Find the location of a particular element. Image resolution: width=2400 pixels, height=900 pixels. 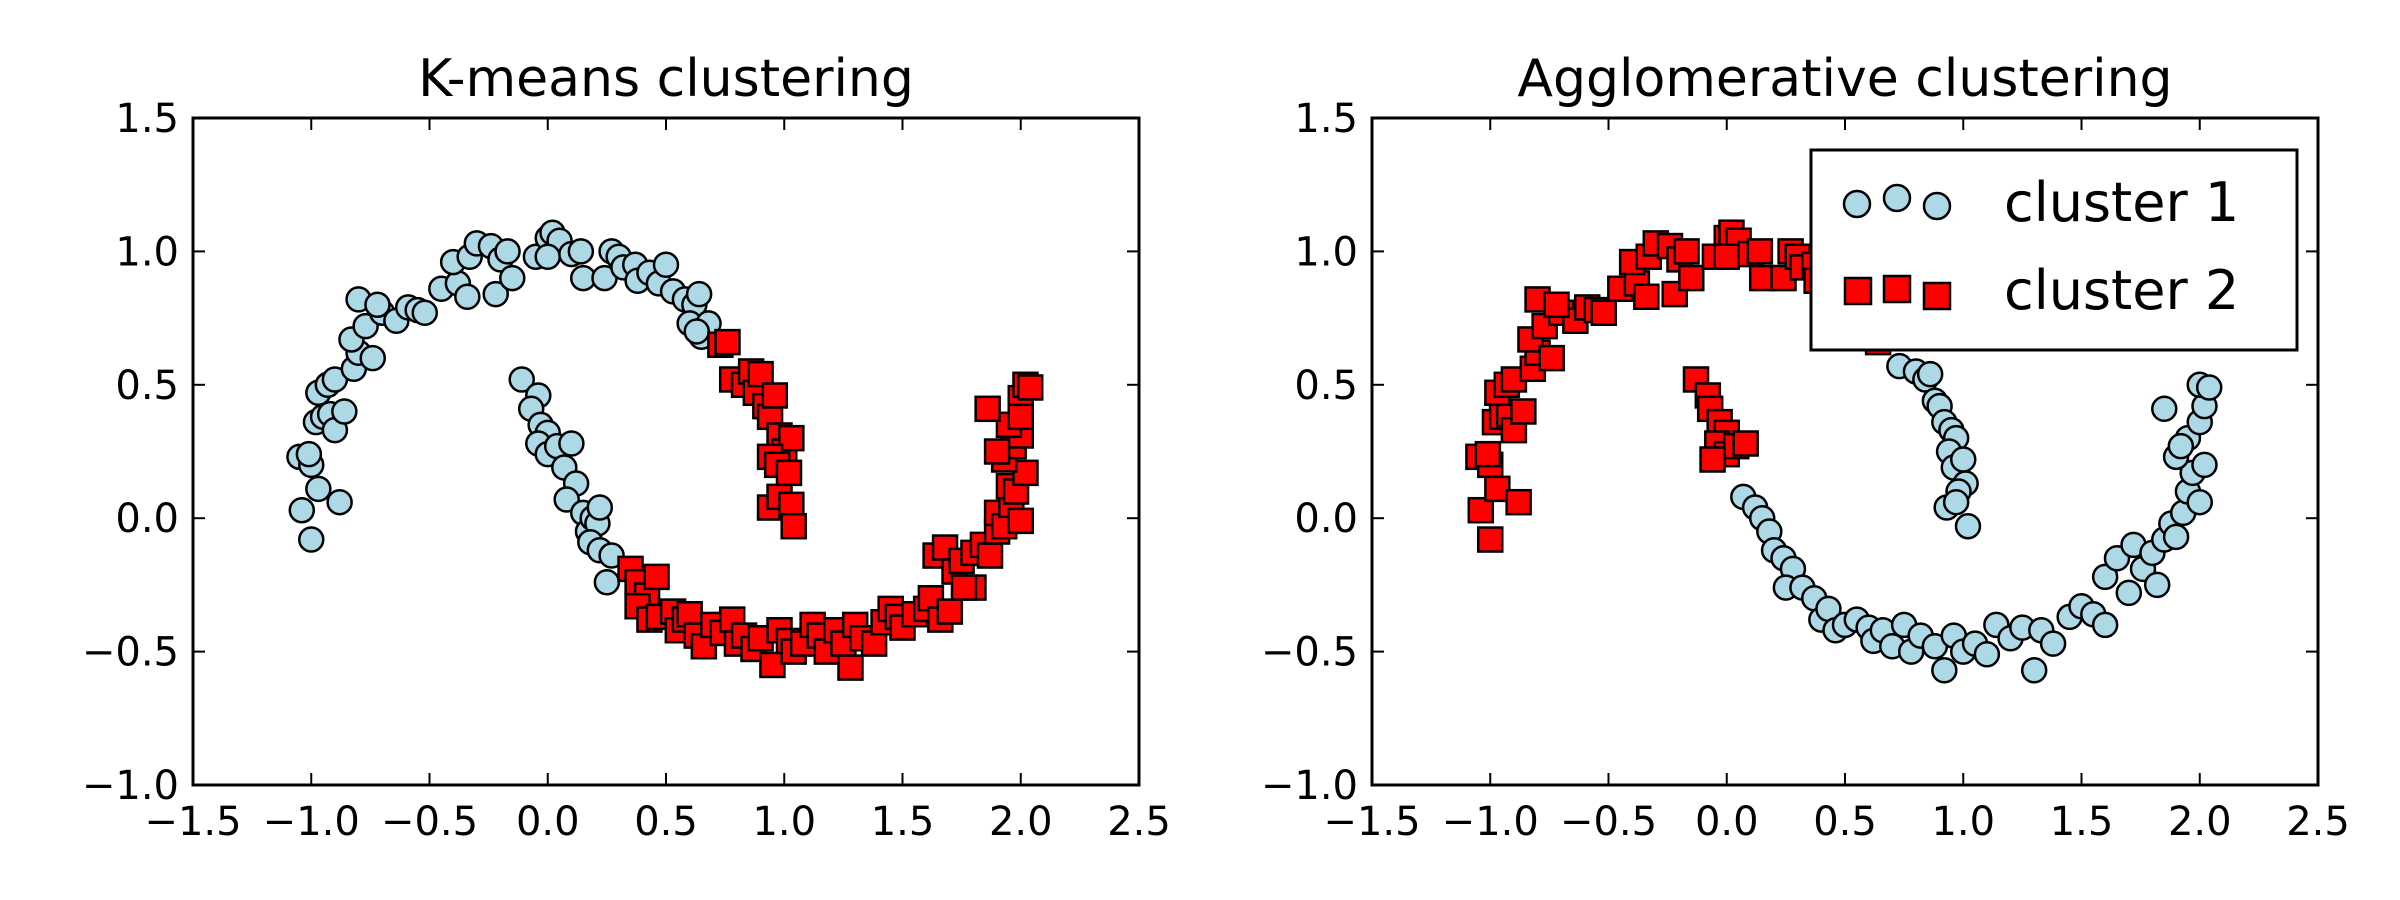

agglomerative-ytick-label: 1.5 is located at coordinates (1326, 119).